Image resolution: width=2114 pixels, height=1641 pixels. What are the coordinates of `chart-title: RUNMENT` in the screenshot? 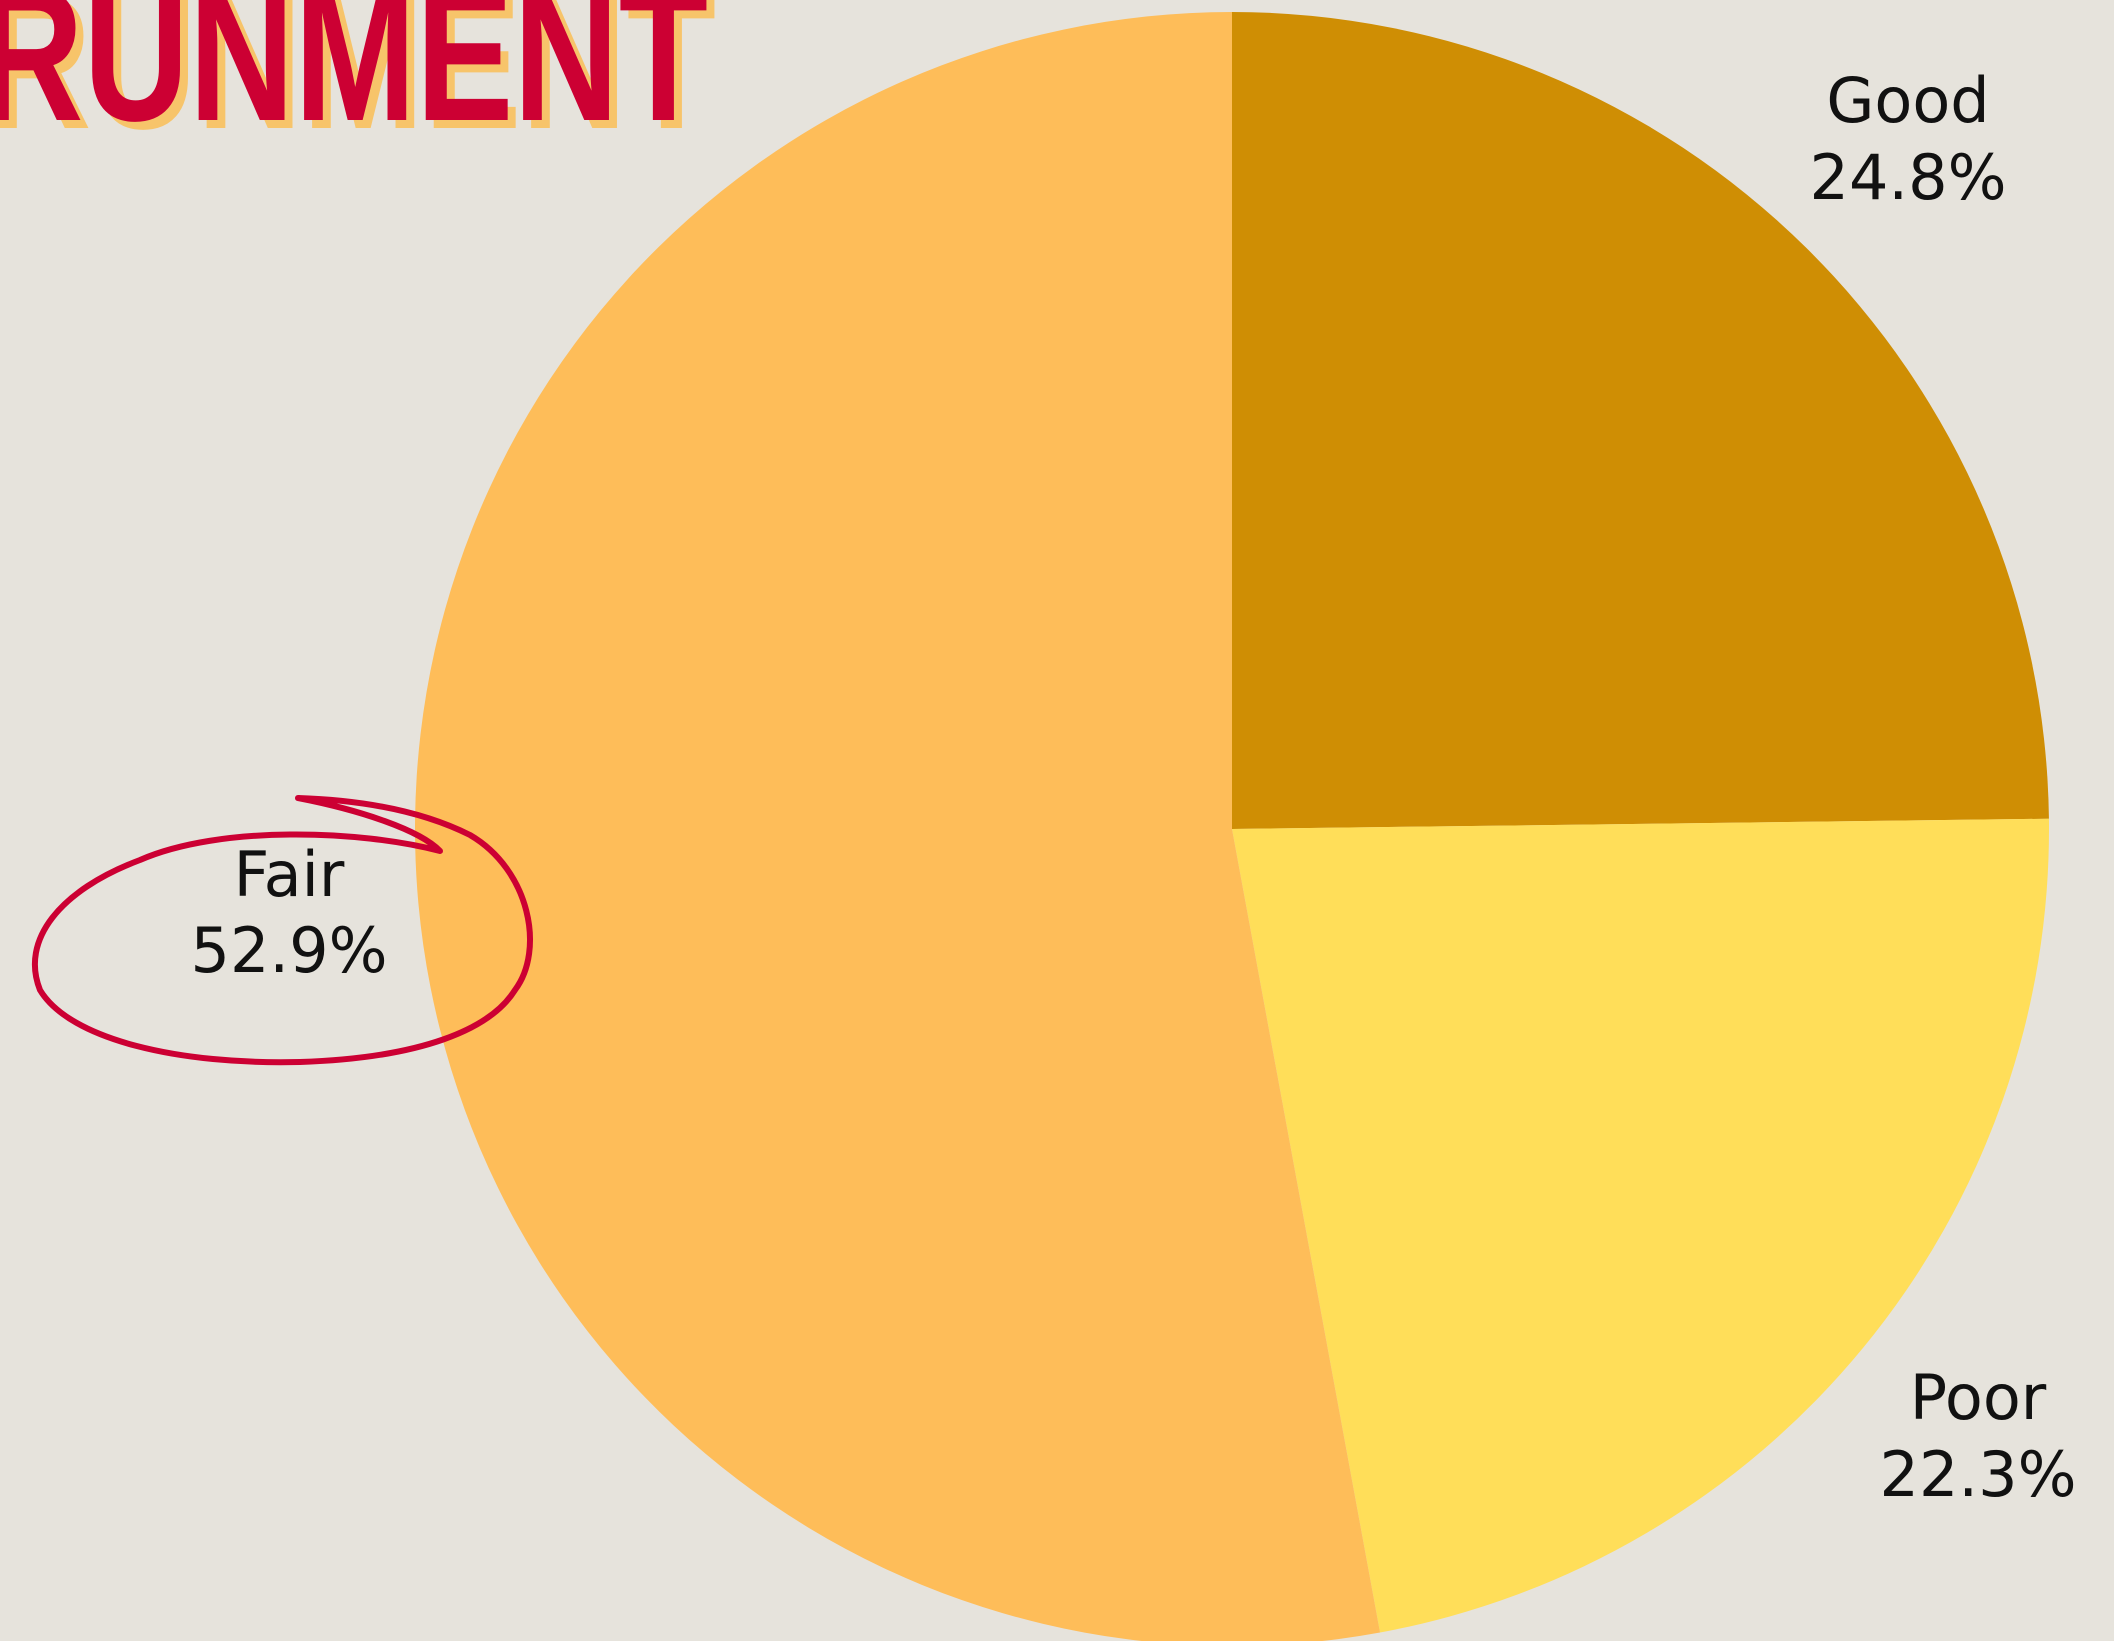 It's located at (354, 80).